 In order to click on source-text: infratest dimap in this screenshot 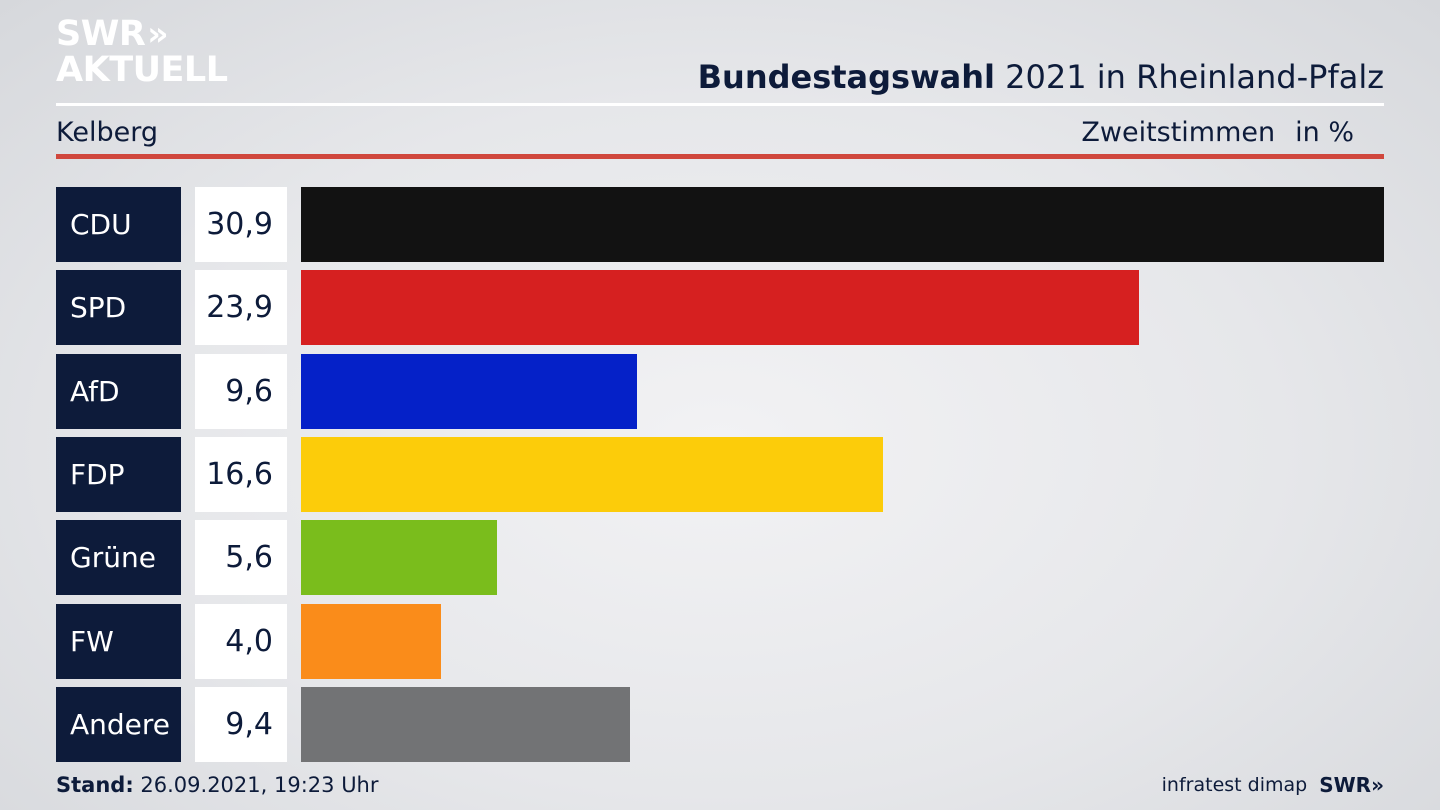, I will do `click(1234, 785)`.